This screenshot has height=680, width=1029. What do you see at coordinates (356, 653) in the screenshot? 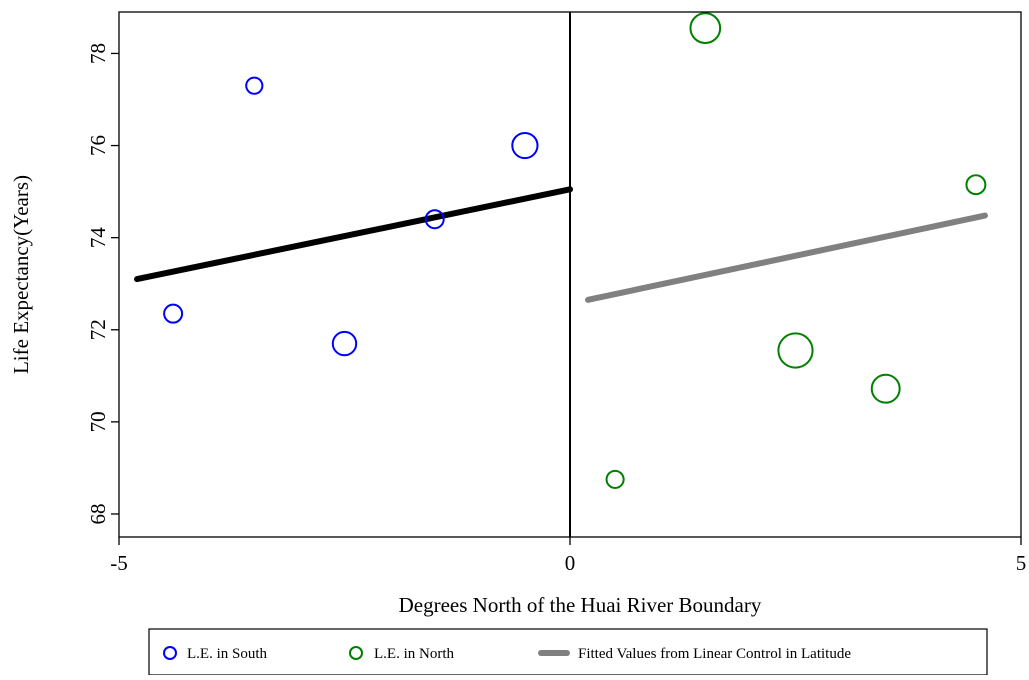
I see `legend-north-marker` at bounding box center [356, 653].